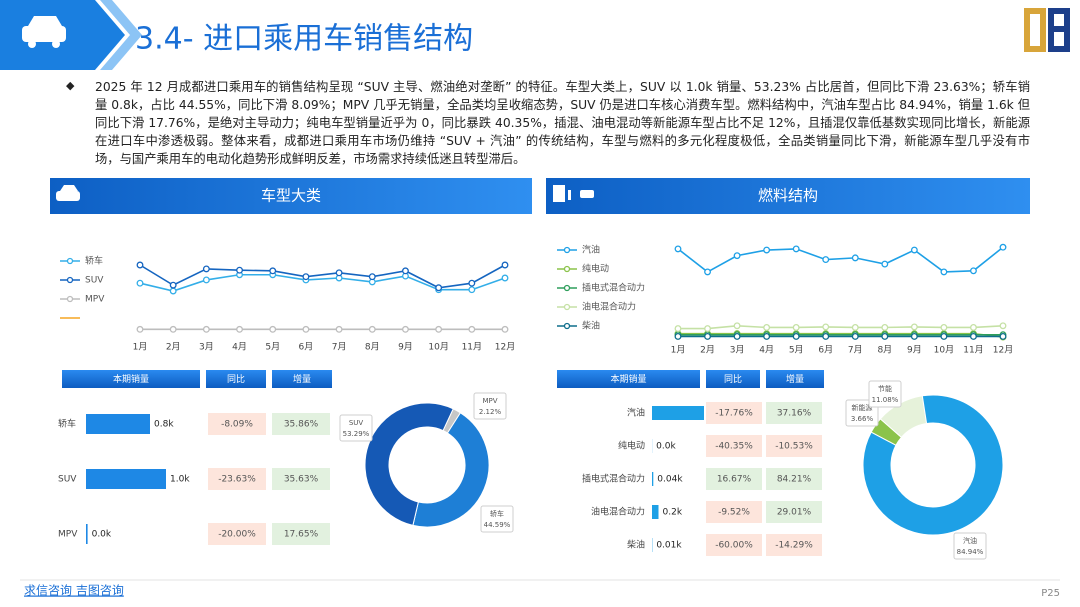 The width and height of the screenshot is (1080, 607). I want to click on table-cell-text: 37.16%, so click(794, 414).